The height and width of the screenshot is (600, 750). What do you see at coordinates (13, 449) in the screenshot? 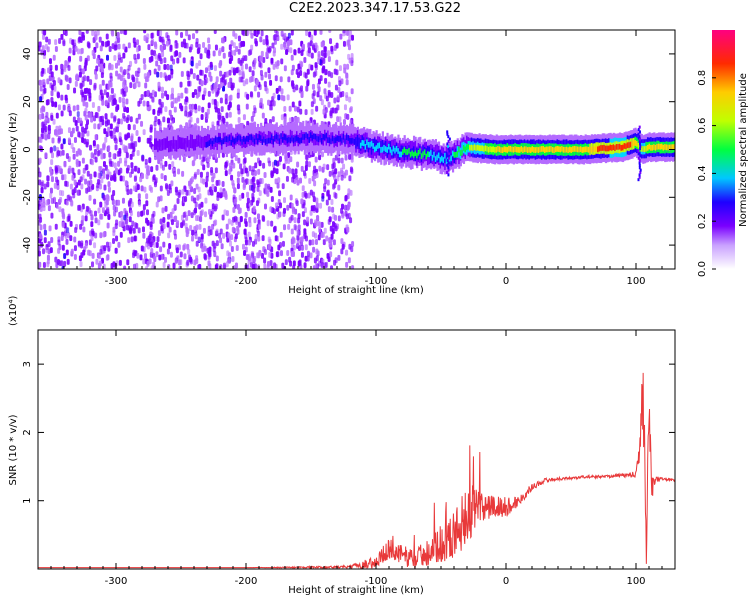
I see `snr-ylabel: SNR (10 * v/v)` at bounding box center [13, 449].